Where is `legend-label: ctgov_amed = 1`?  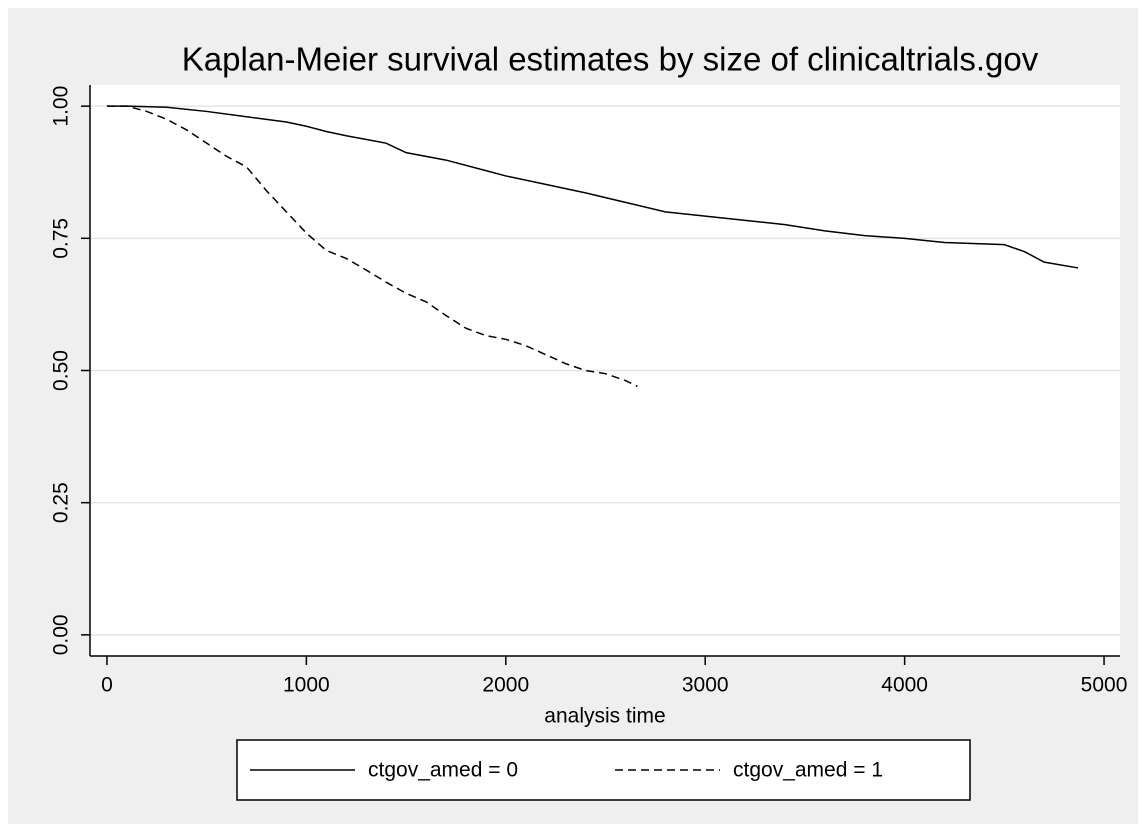
legend-label: ctgov_amed = 1 is located at coordinates (808, 770).